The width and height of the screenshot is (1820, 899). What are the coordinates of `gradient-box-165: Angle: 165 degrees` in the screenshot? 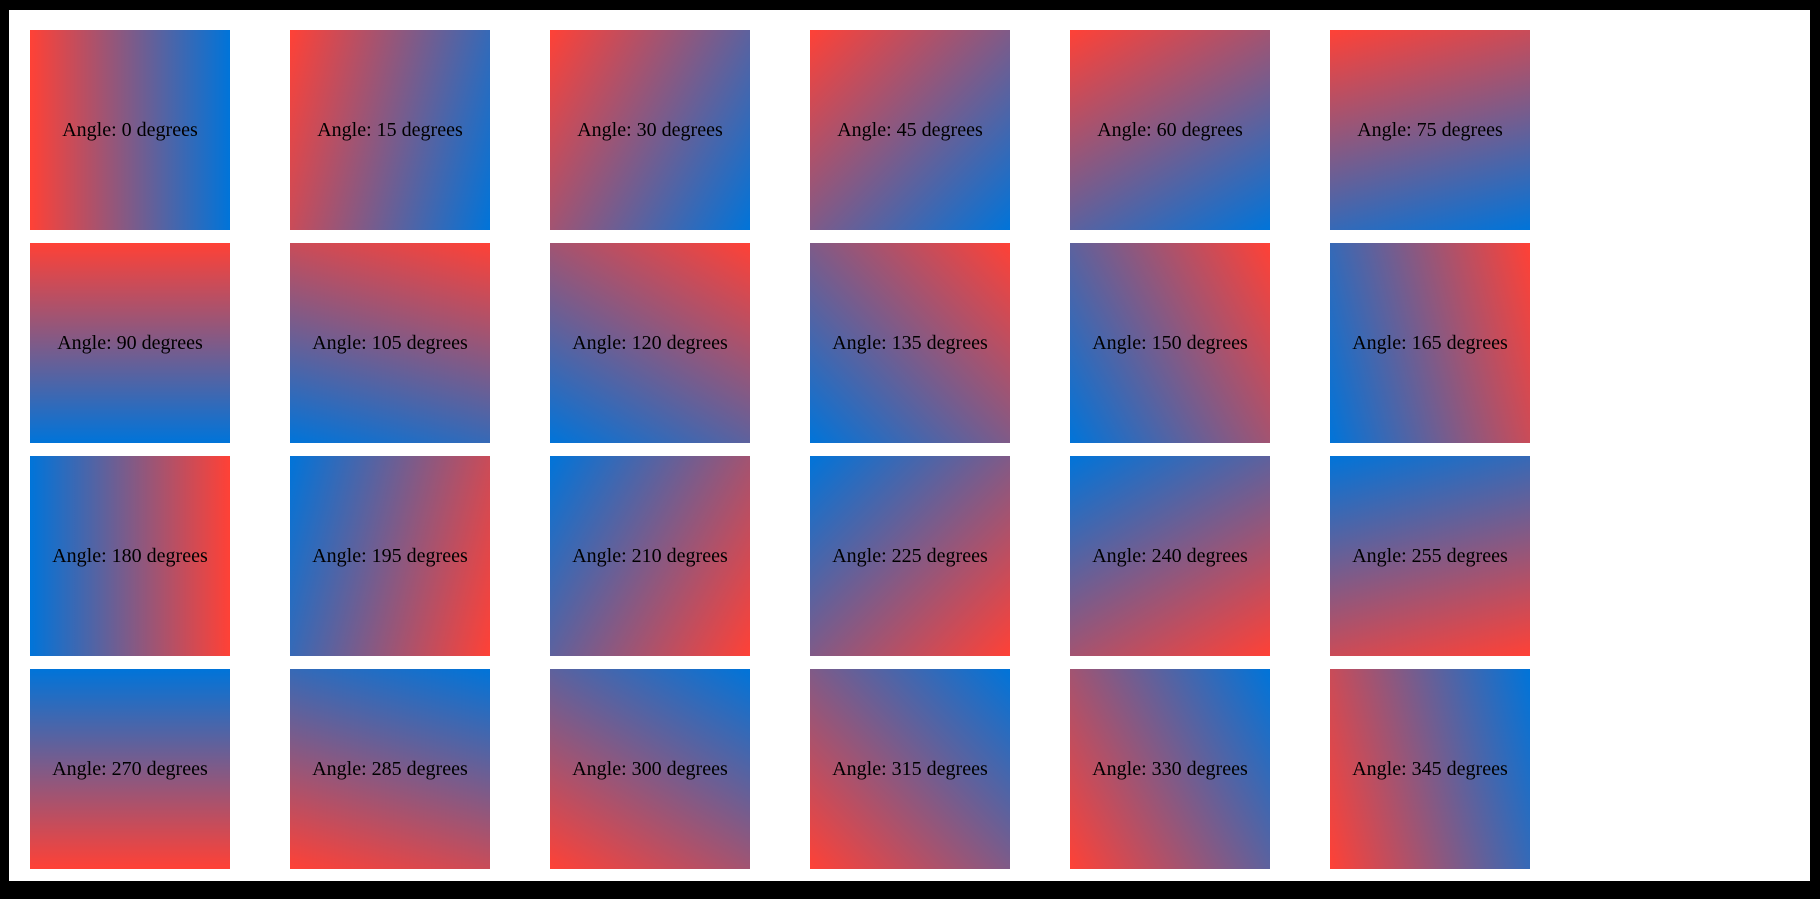 It's located at (1430, 343).